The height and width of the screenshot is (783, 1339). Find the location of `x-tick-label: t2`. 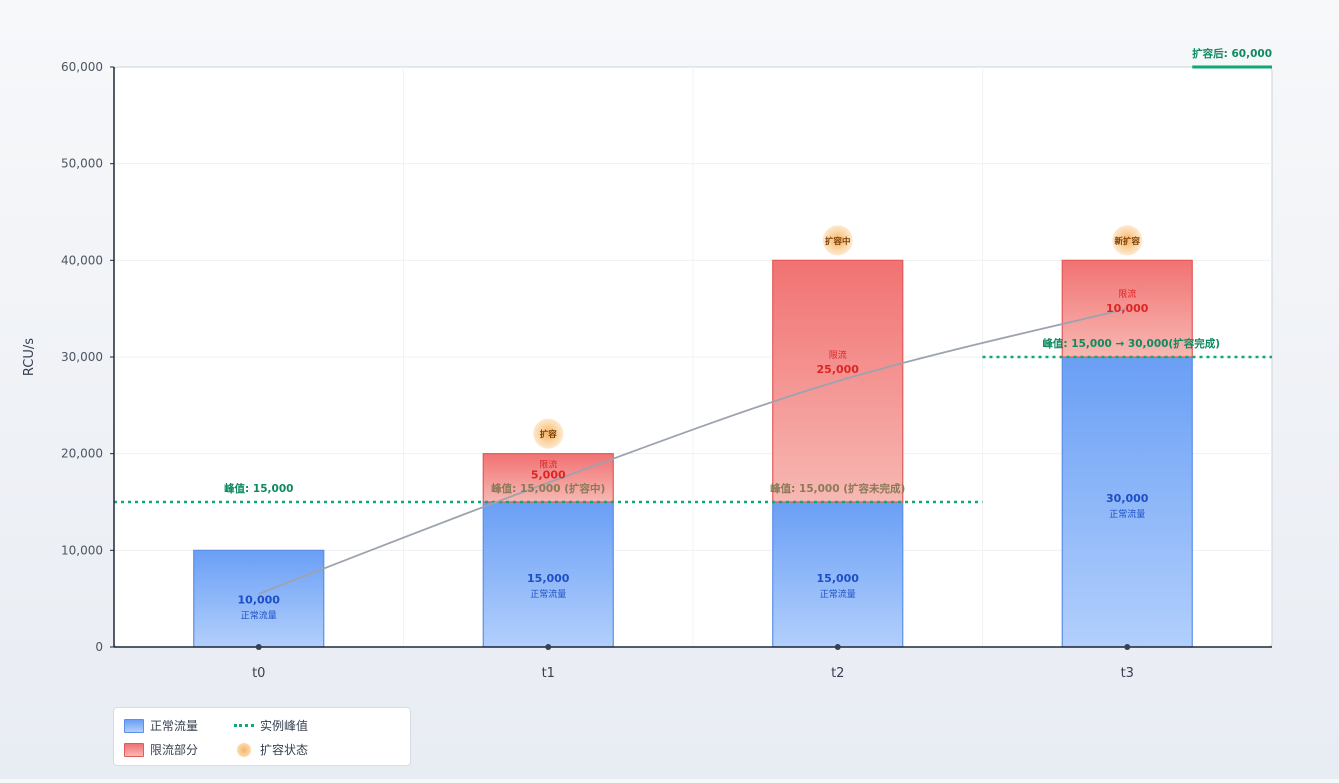

x-tick-label: t2 is located at coordinates (837, 673).